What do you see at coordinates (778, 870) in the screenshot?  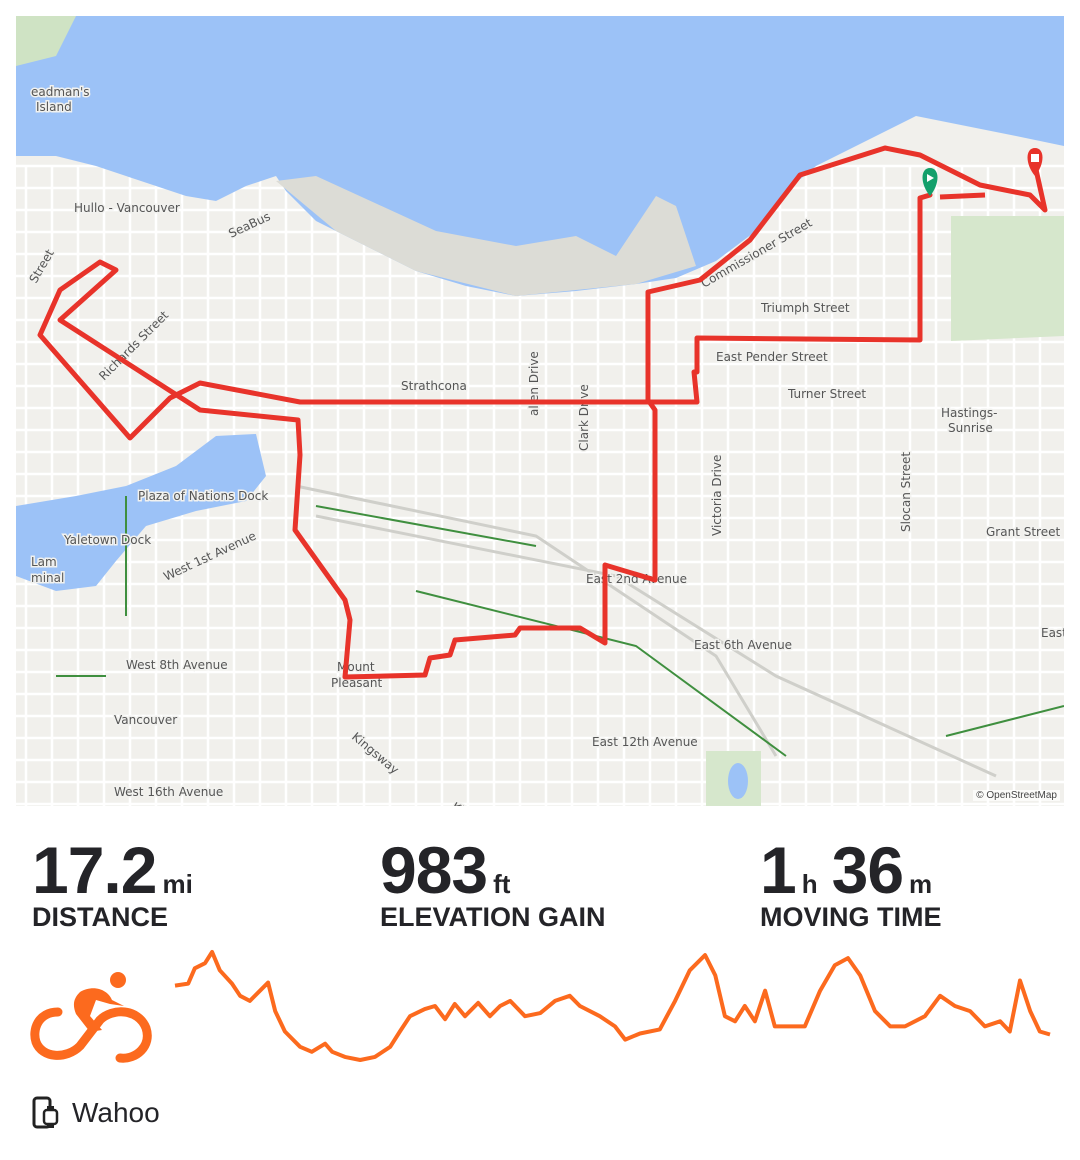 I see `moving-time-hours: 1` at bounding box center [778, 870].